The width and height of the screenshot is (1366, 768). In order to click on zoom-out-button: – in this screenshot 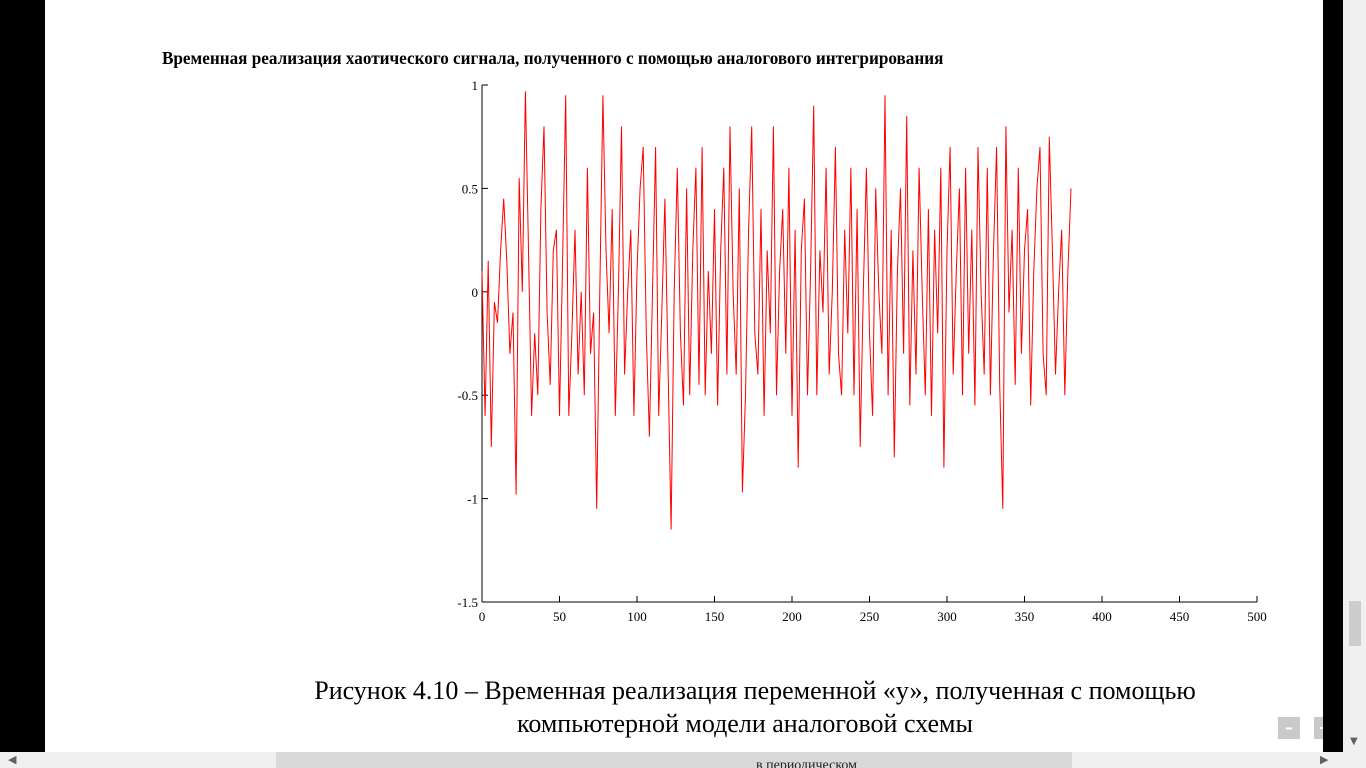, I will do `click(1289, 728)`.